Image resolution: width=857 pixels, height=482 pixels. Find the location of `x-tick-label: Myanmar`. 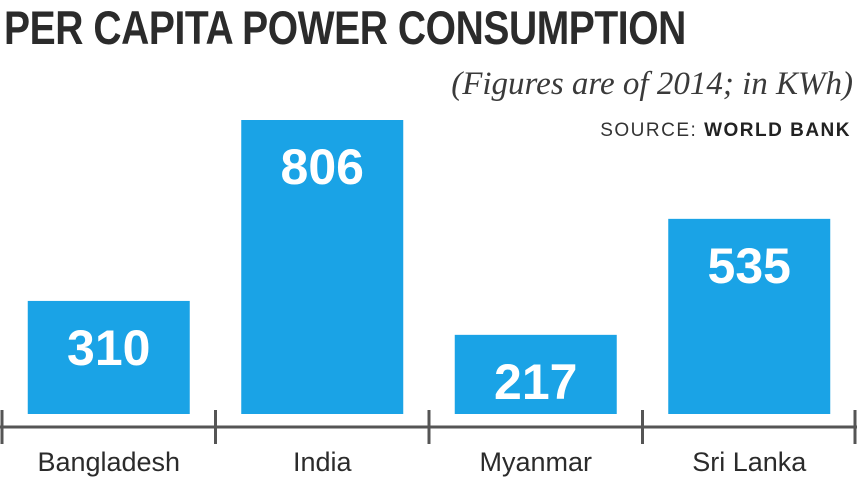

x-tick-label: Myanmar is located at coordinates (535, 462).